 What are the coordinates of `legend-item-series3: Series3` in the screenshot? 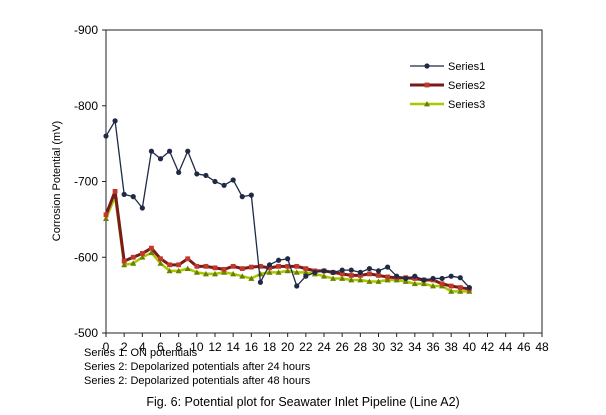 It's located at (447, 105).